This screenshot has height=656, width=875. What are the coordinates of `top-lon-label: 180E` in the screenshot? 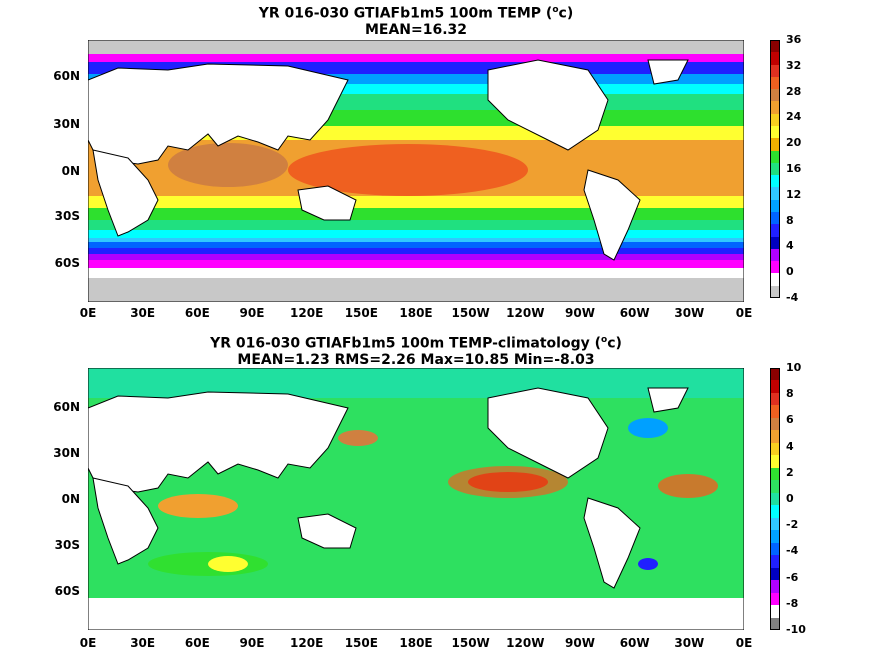 It's located at (416, 313).